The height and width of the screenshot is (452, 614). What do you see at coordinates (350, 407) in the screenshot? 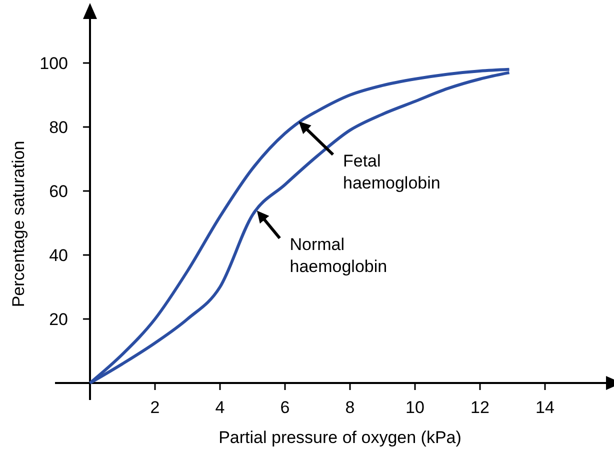
I see `x-tick-label: 8` at bounding box center [350, 407].